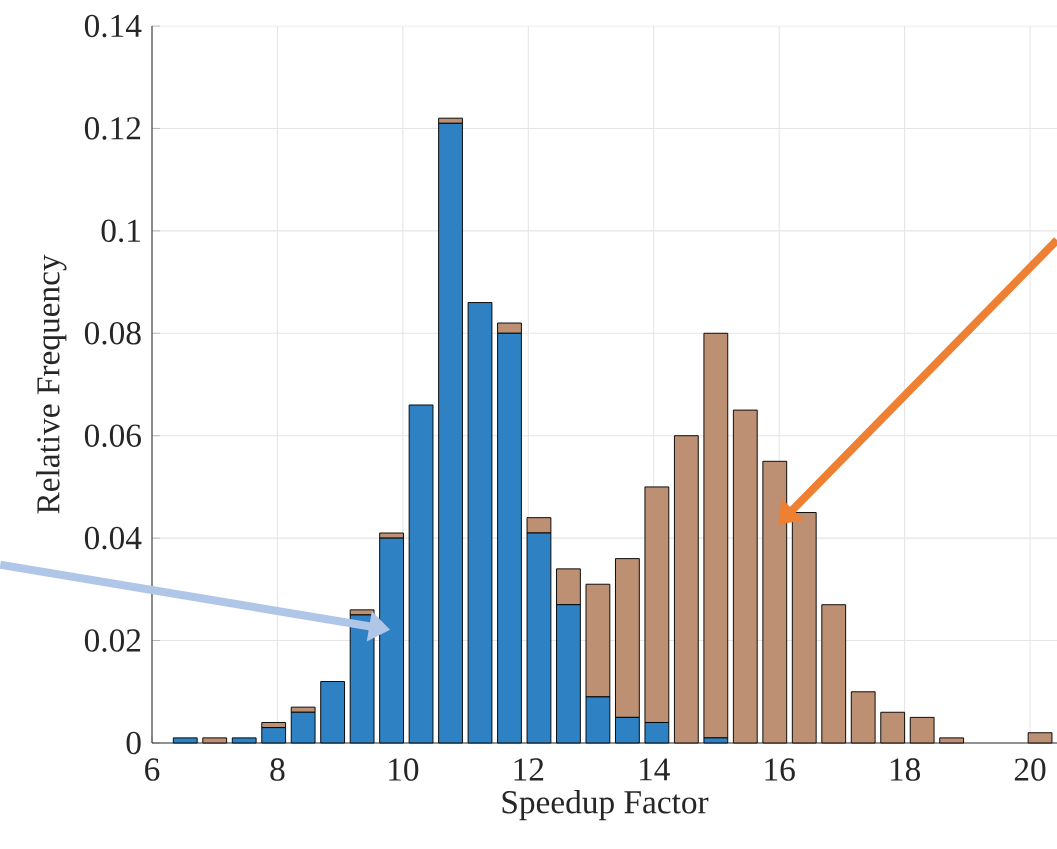  What do you see at coordinates (655, 769) in the screenshot?
I see `x-tick-label: 14` at bounding box center [655, 769].